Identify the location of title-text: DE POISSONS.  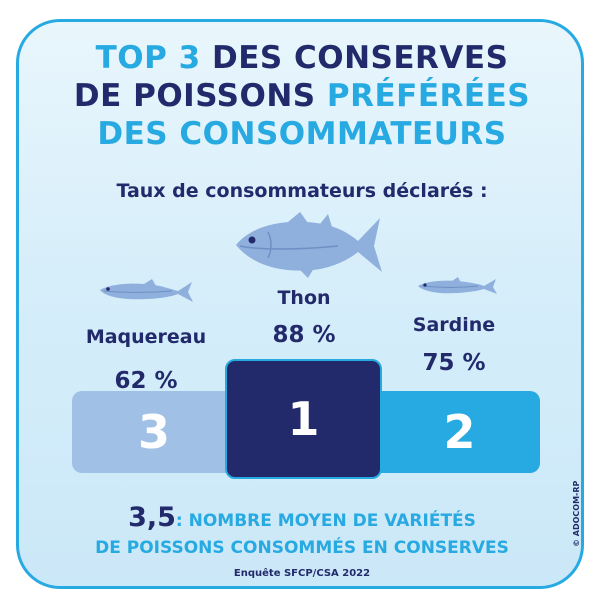
(200, 96).